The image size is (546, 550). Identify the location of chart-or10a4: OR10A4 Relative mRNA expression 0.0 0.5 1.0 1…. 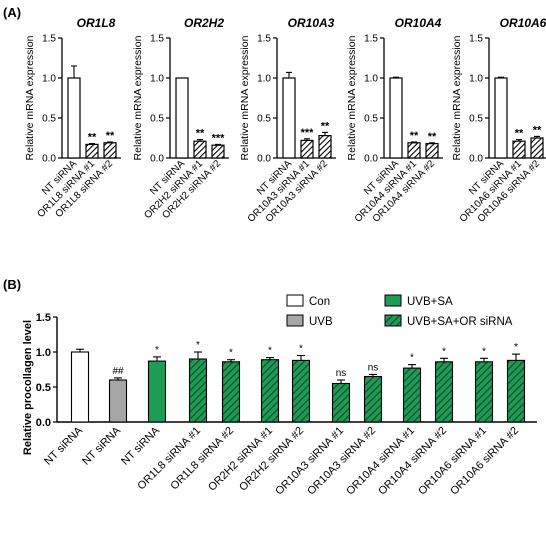
(394, 120).